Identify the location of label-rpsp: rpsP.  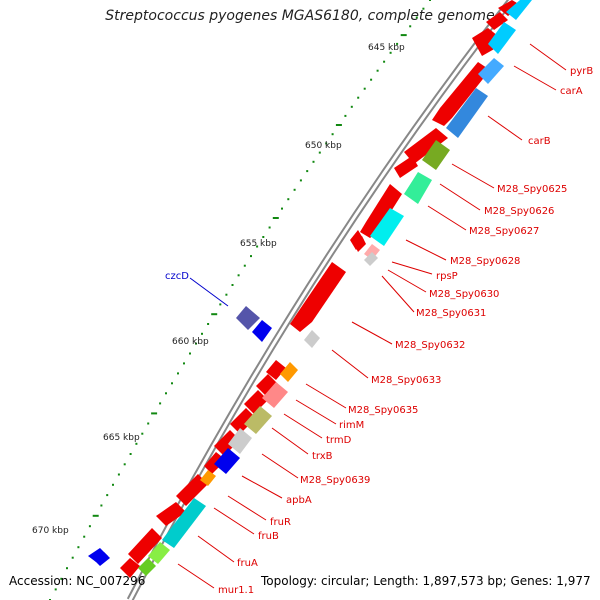
(447, 276).